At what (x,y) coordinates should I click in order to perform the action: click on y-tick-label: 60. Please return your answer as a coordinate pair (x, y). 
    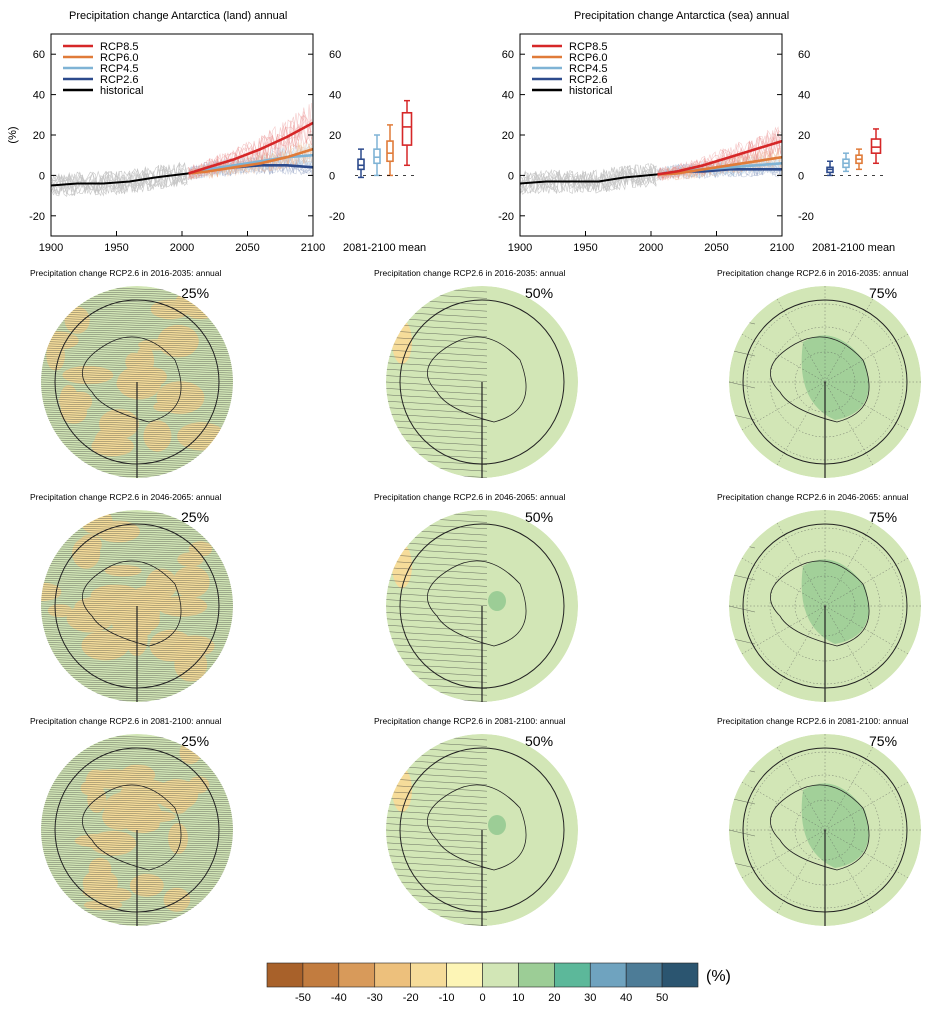
    Looking at the image, I should click on (508, 55).